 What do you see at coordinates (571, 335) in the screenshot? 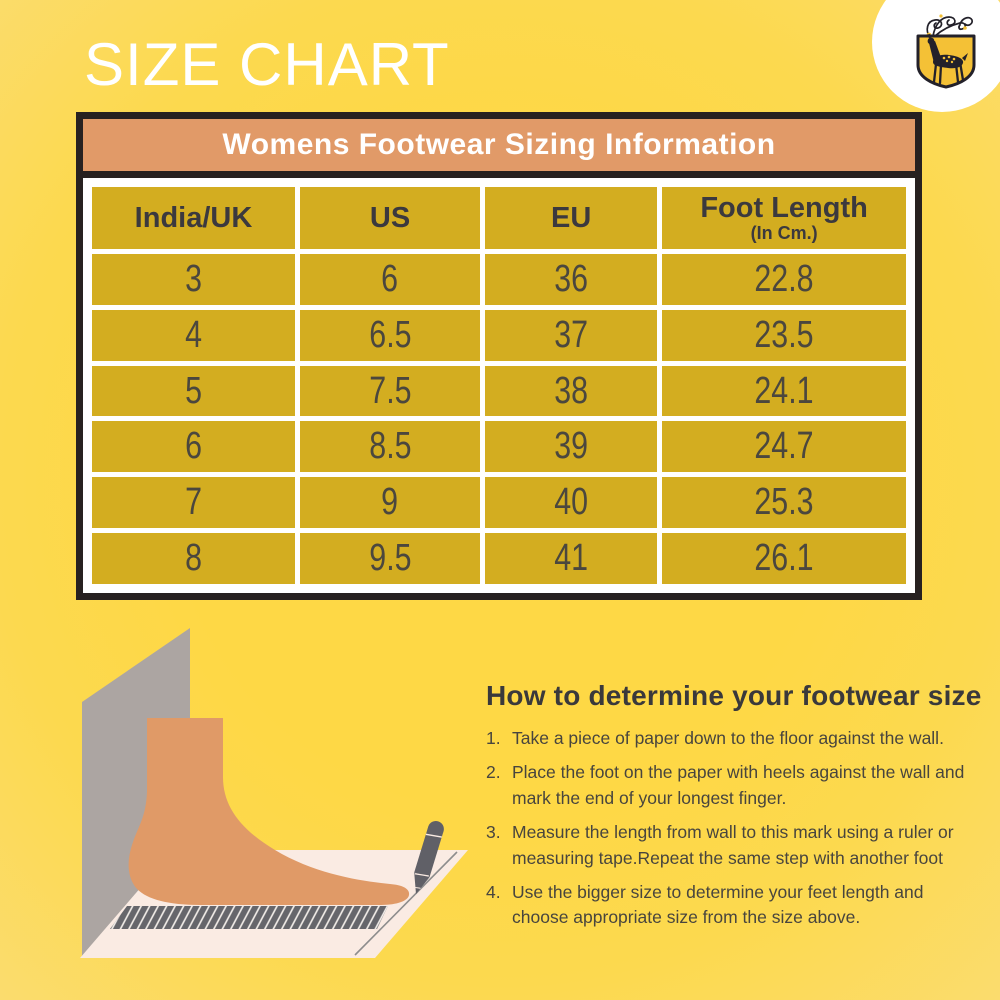
I see `table-cell: 37` at bounding box center [571, 335].